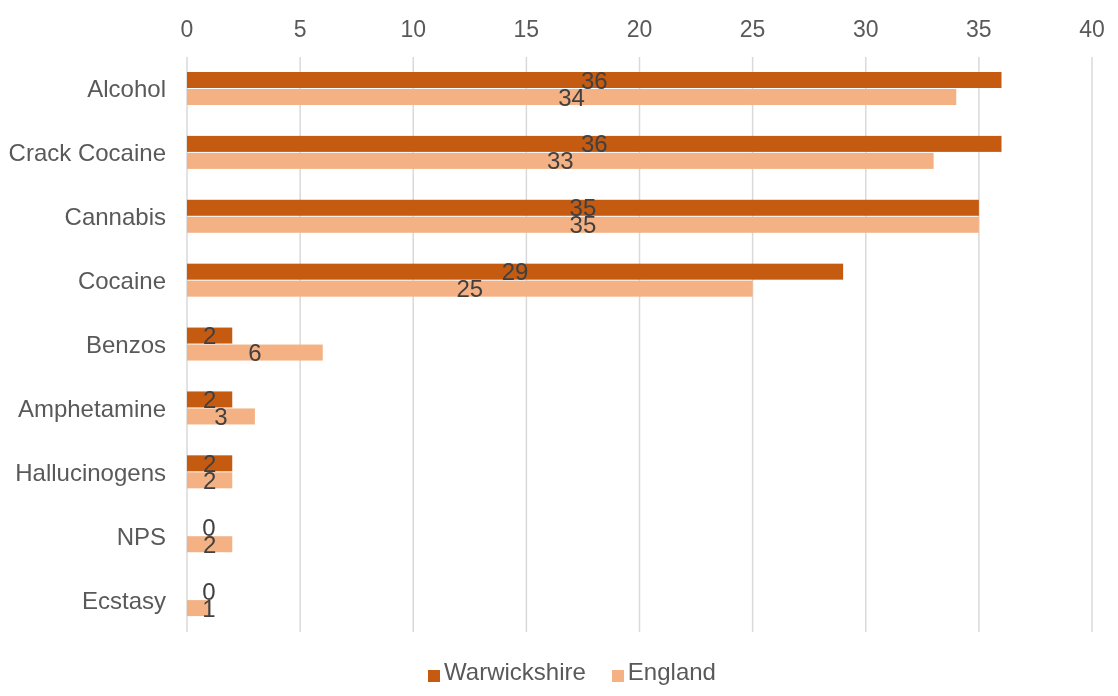  I want to click on y-tick-label: Amphetamine, so click(91, 408).